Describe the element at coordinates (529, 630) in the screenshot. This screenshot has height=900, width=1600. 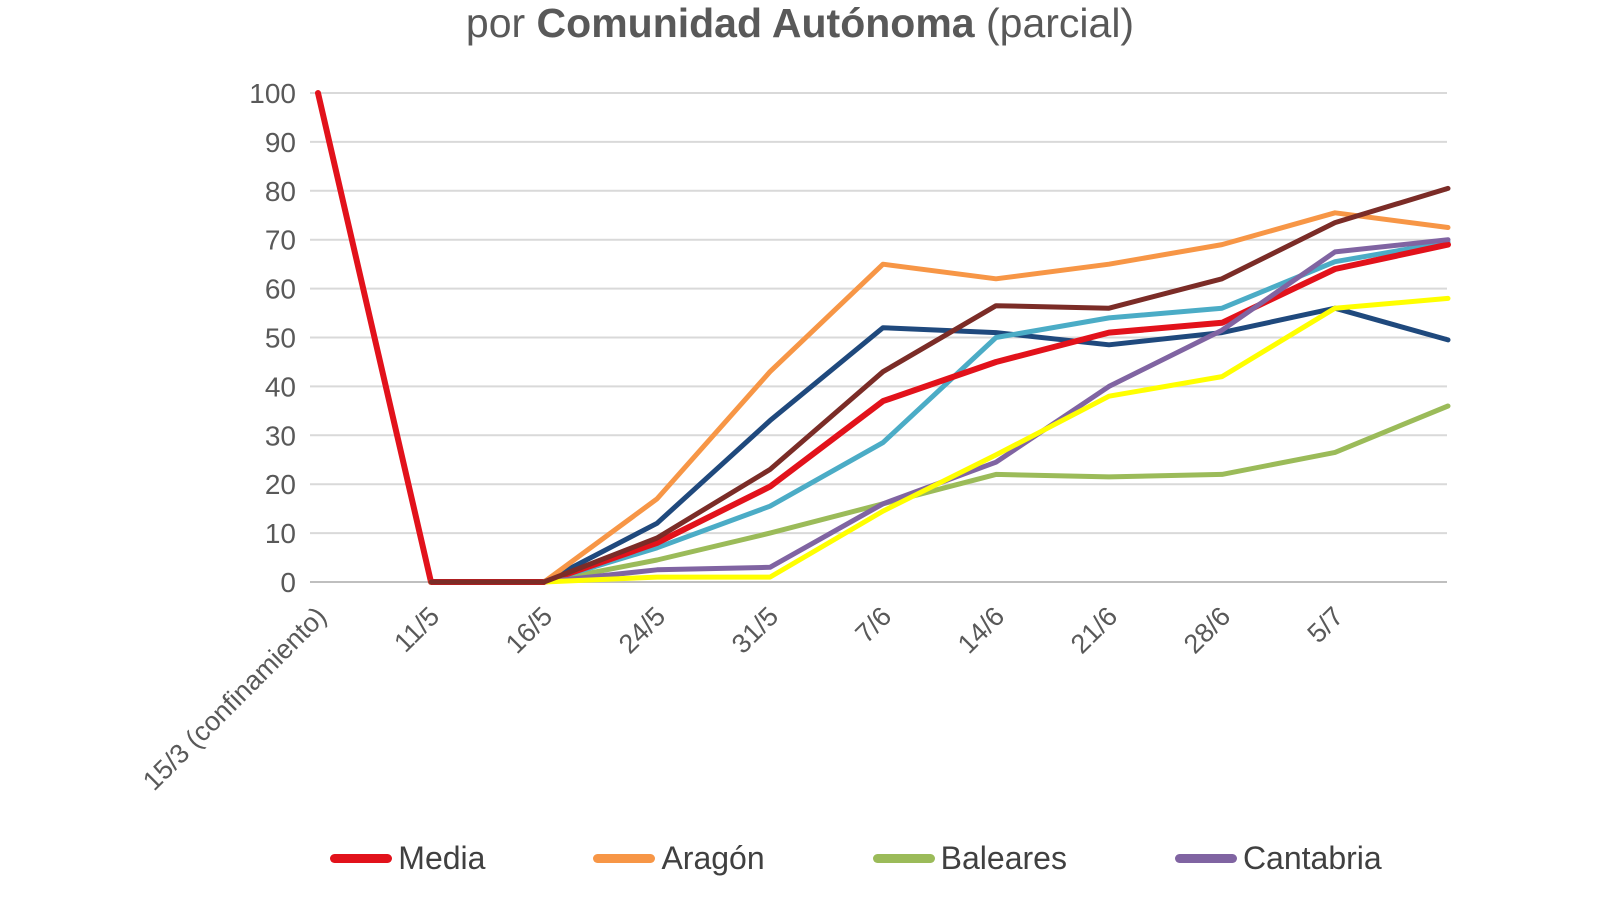
I see `x-tick-label: 16/5` at that location.